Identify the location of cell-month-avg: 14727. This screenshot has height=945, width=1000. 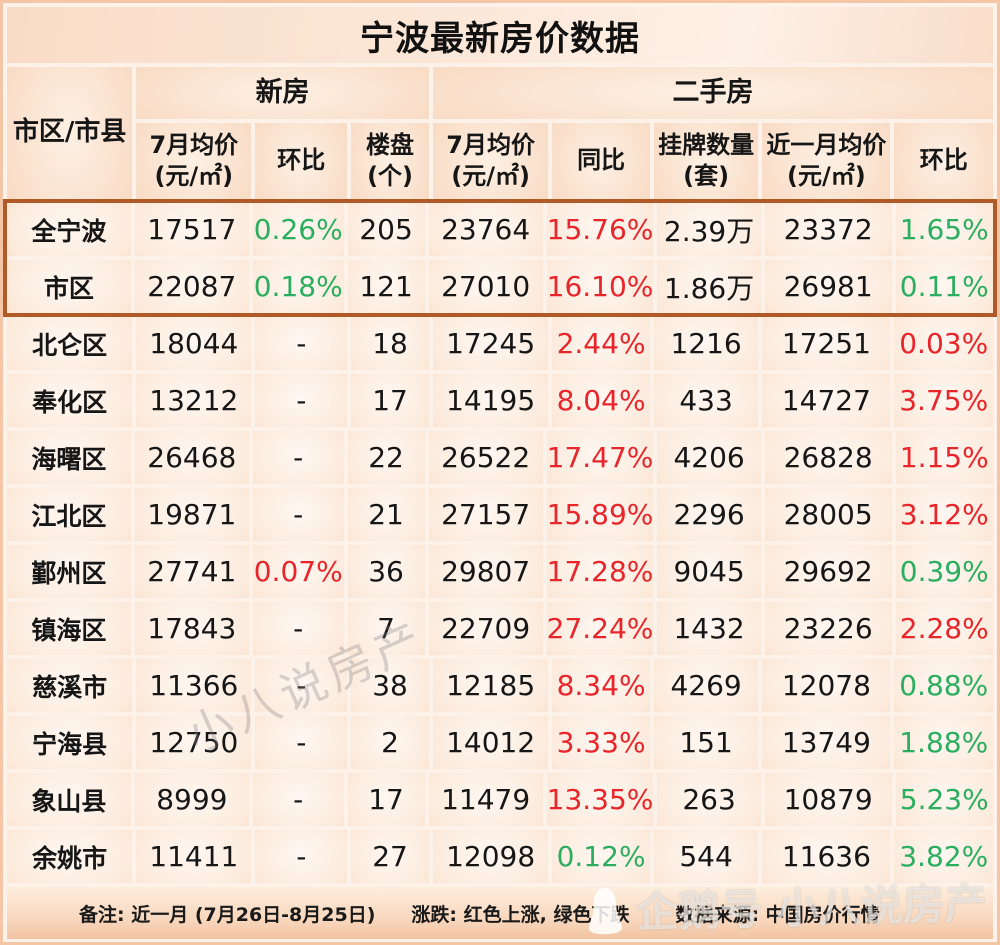
(826, 400).